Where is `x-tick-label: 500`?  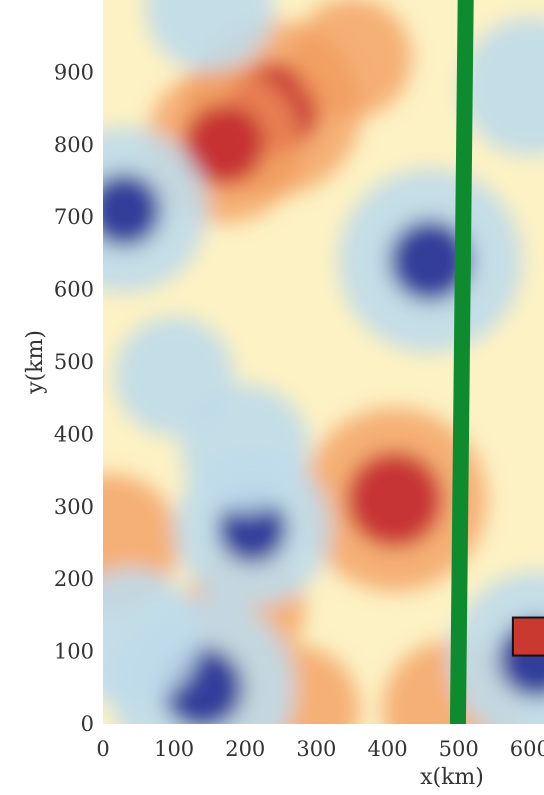 x-tick-label: 500 is located at coordinates (459, 749).